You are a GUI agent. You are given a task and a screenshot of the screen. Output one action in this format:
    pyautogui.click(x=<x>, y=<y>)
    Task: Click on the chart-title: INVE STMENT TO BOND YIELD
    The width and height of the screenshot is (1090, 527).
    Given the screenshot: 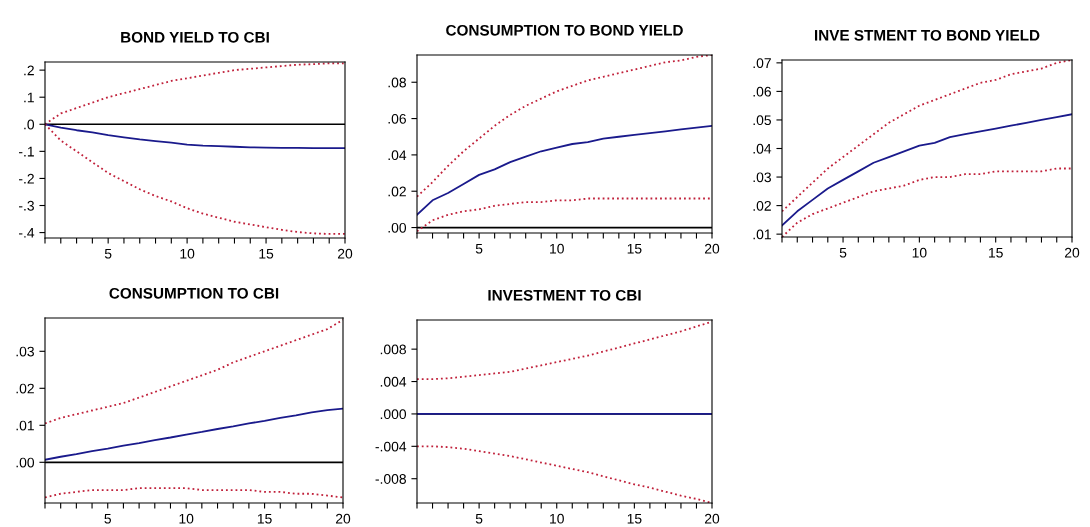 What is the action you would take?
    pyautogui.click(x=927, y=35)
    